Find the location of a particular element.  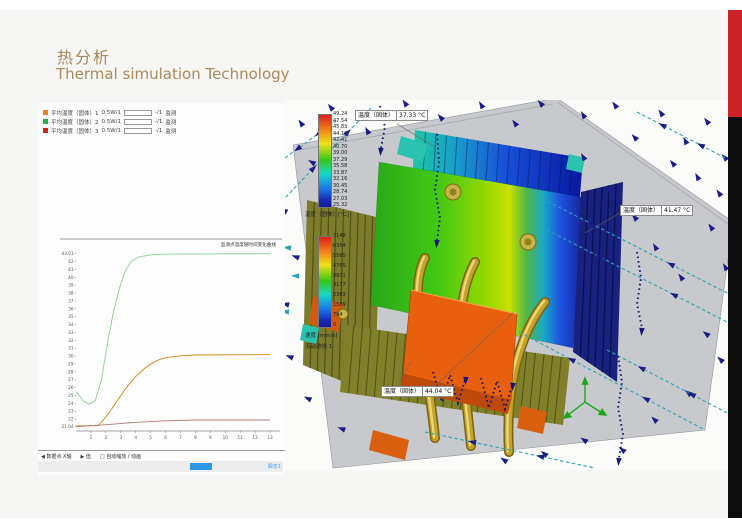

scale-tick: 4765 is located at coordinates (339, 265).